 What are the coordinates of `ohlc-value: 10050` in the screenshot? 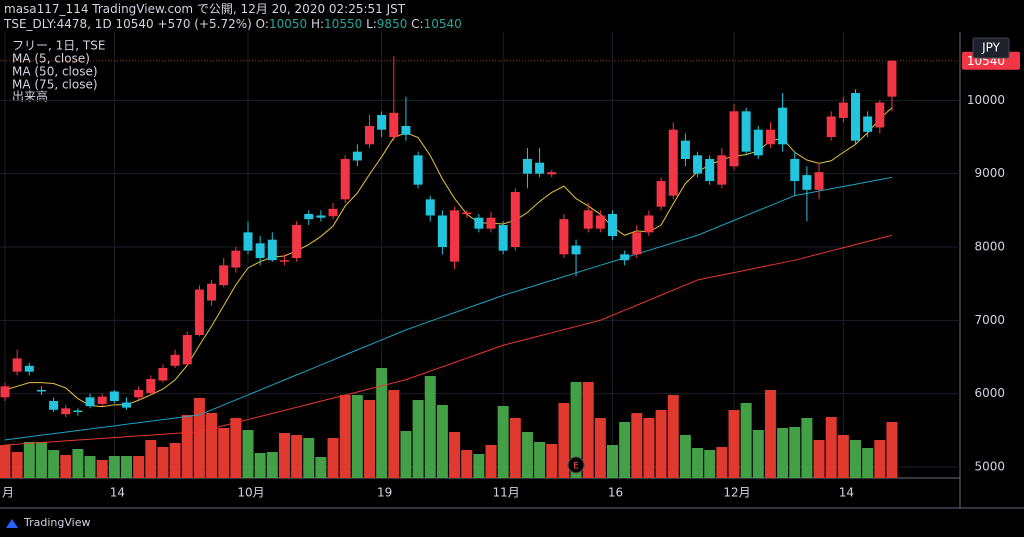 It's located at (288, 24).